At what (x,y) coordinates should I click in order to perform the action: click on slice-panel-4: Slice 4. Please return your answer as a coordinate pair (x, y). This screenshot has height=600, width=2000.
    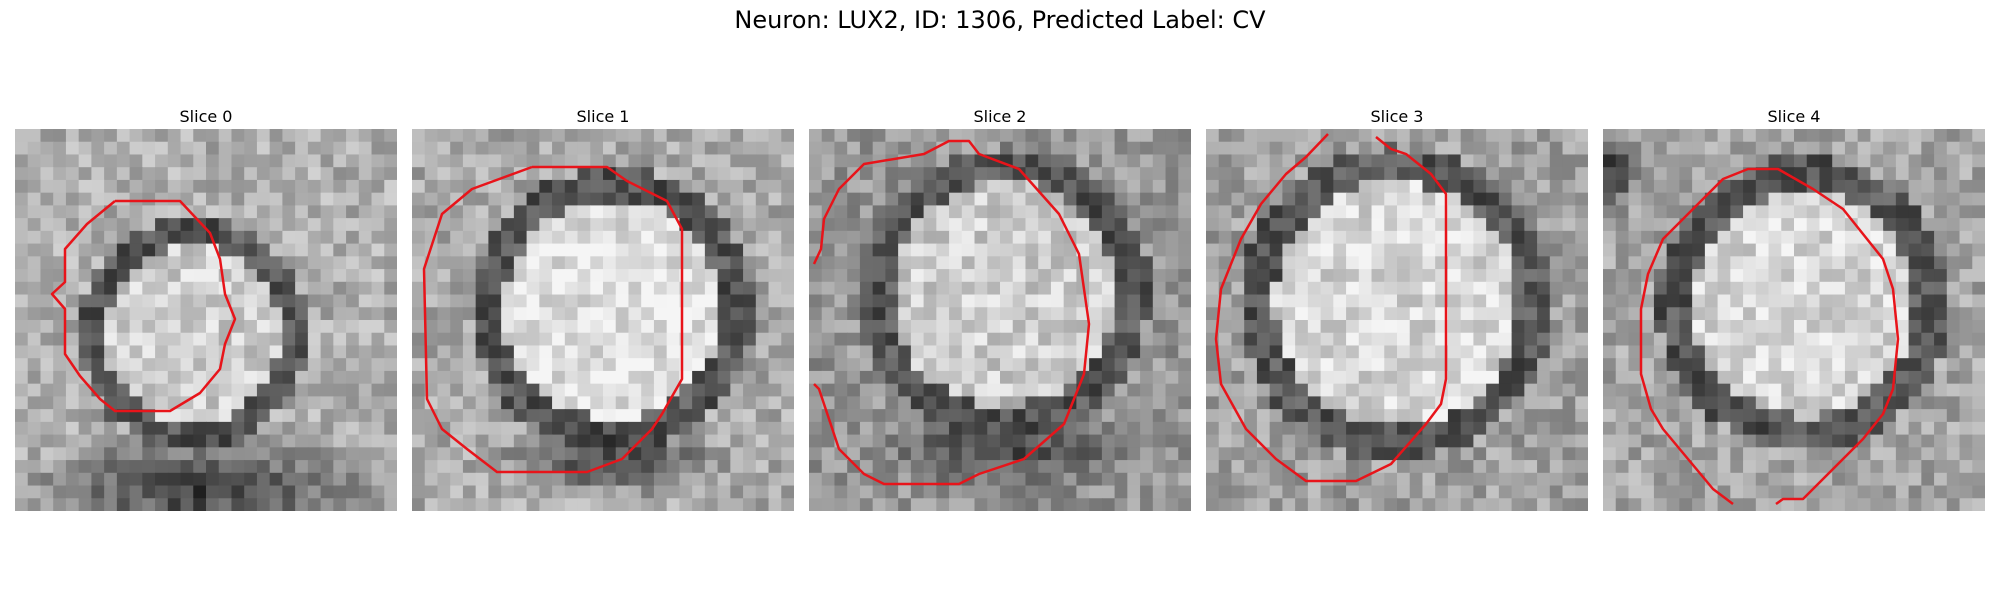
    Looking at the image, I should click on (1794, 308).